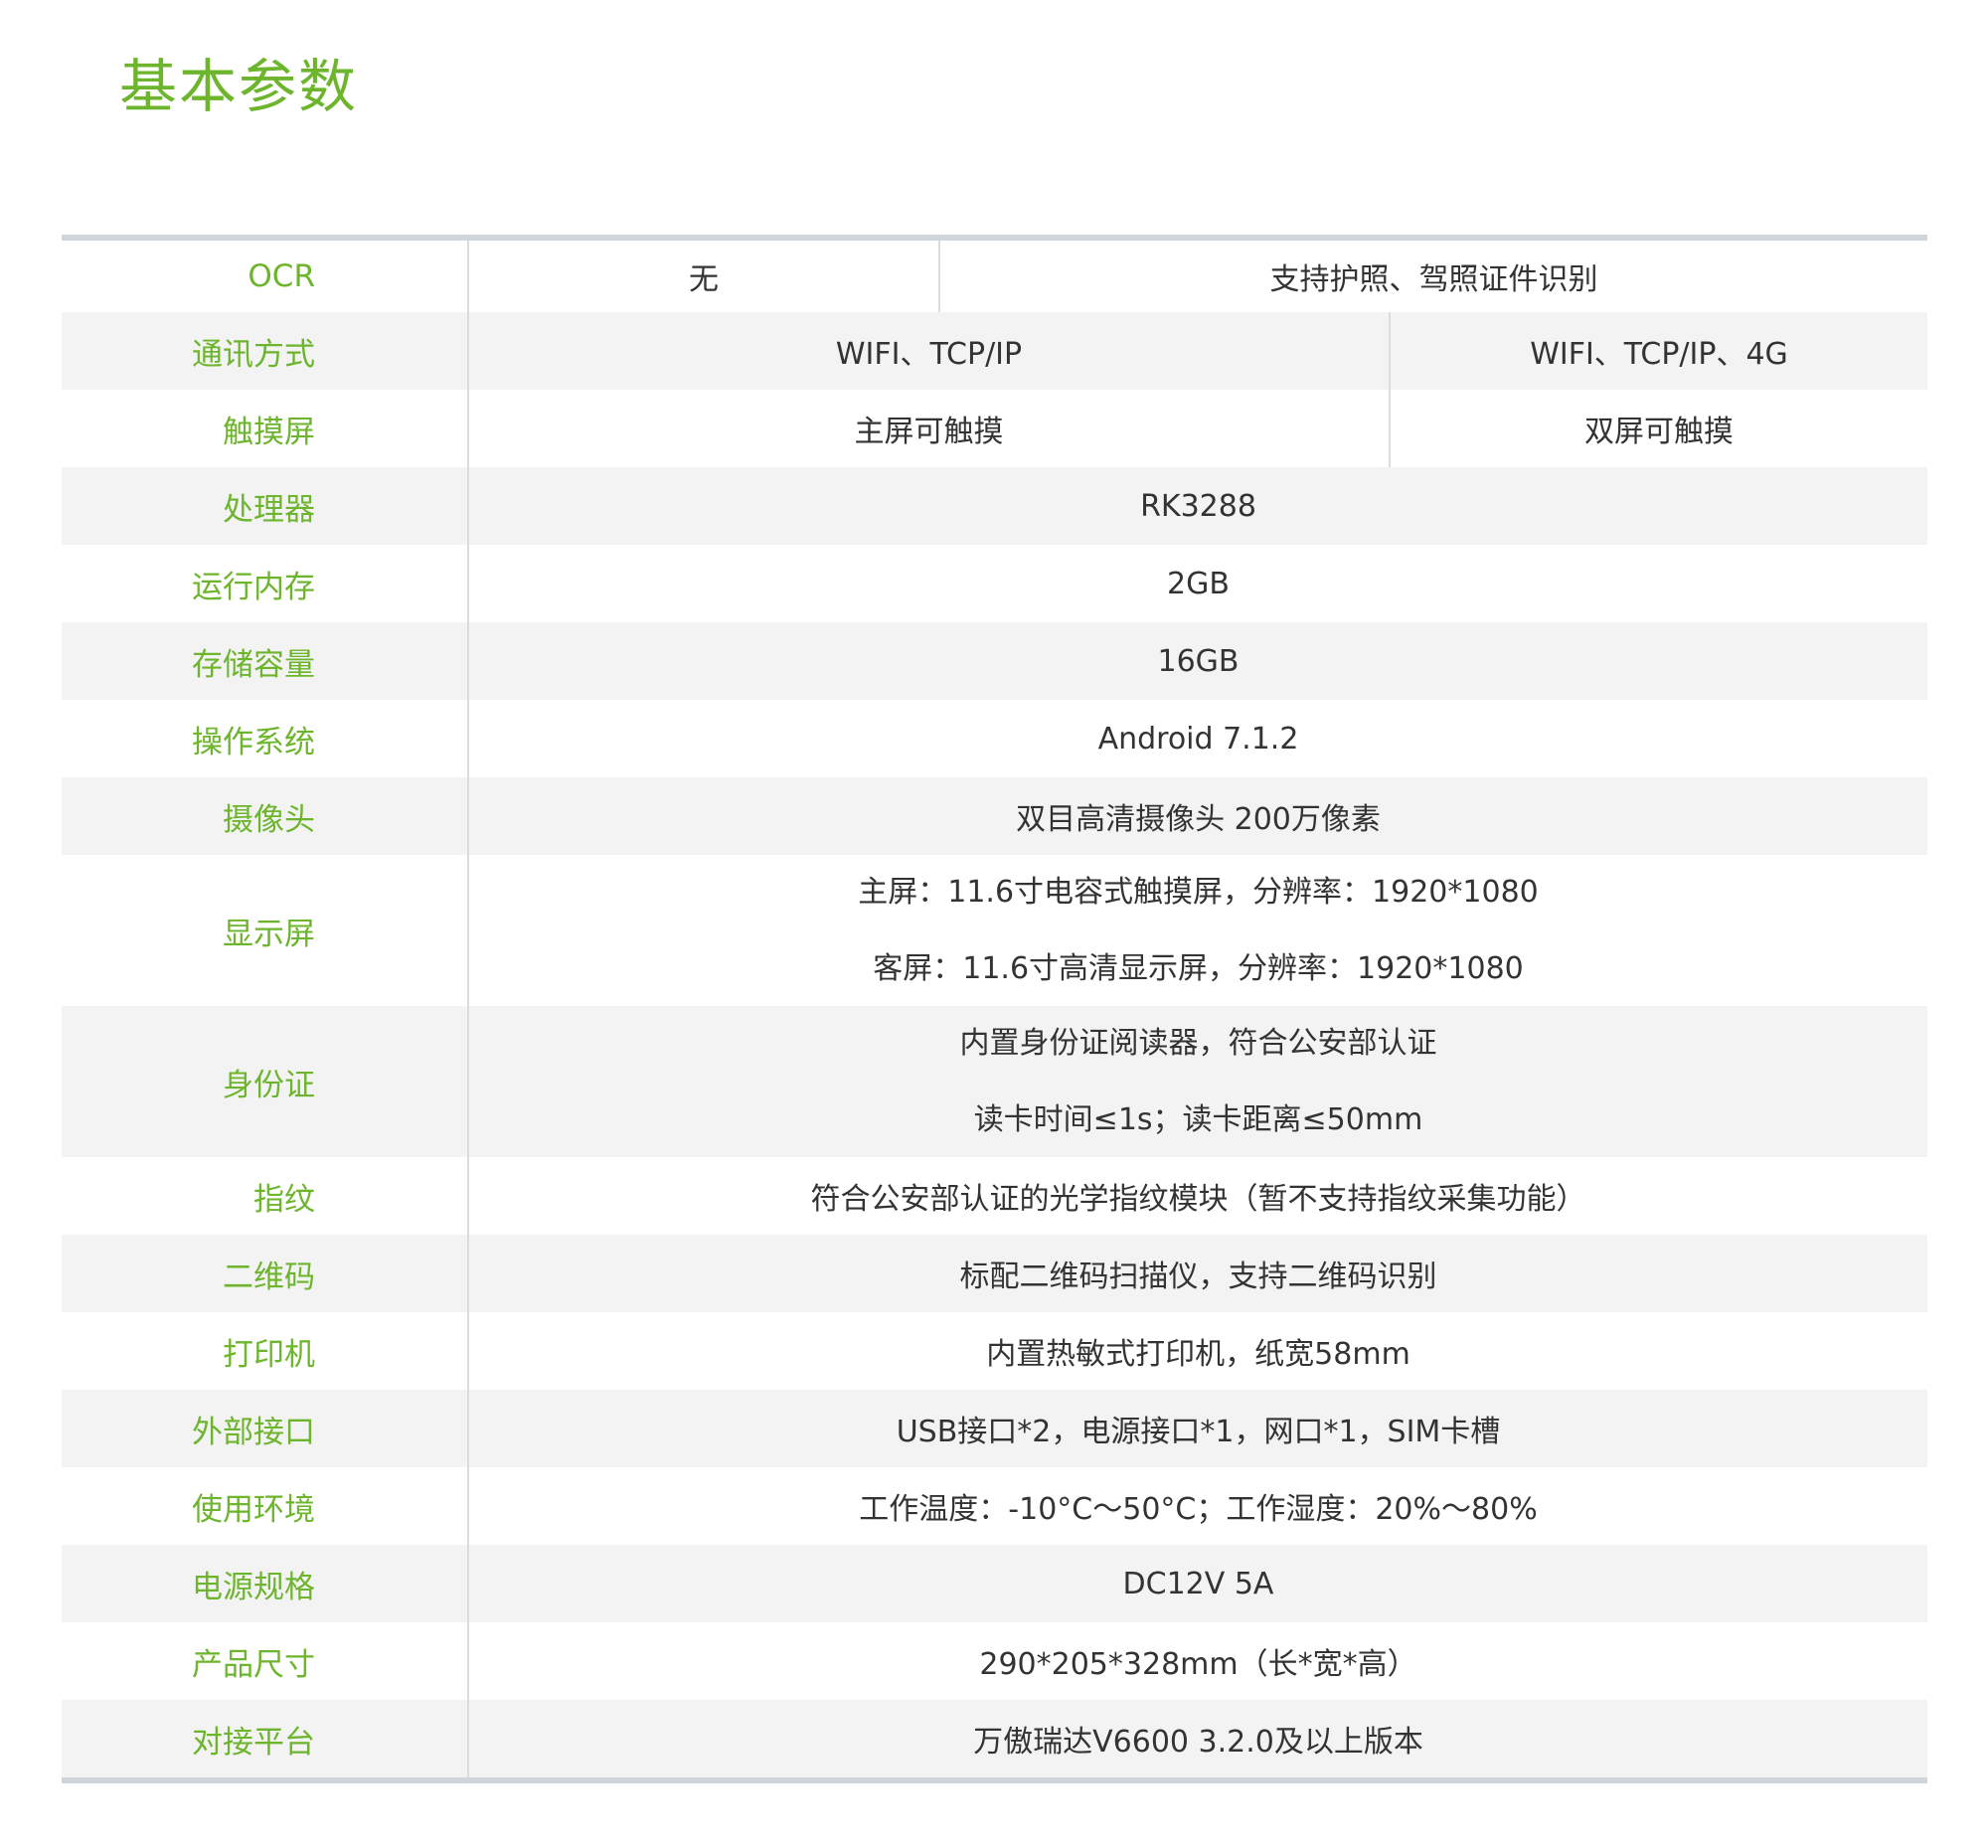  I want to click on row-value: 290*205*328mm（长*宽*高）, so click(1198, 1664).